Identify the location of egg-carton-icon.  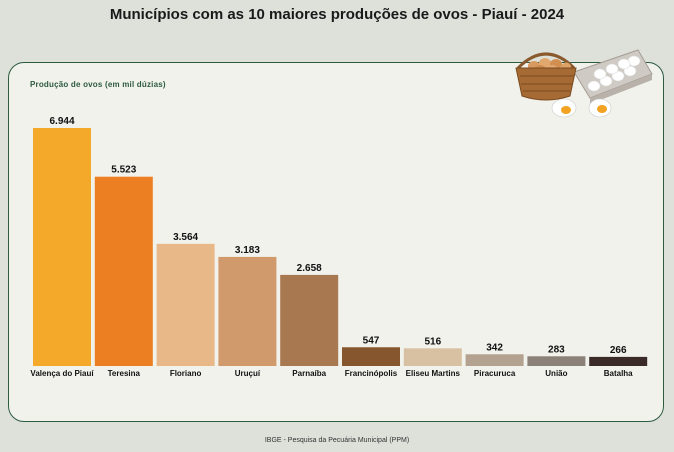
(613, 76).